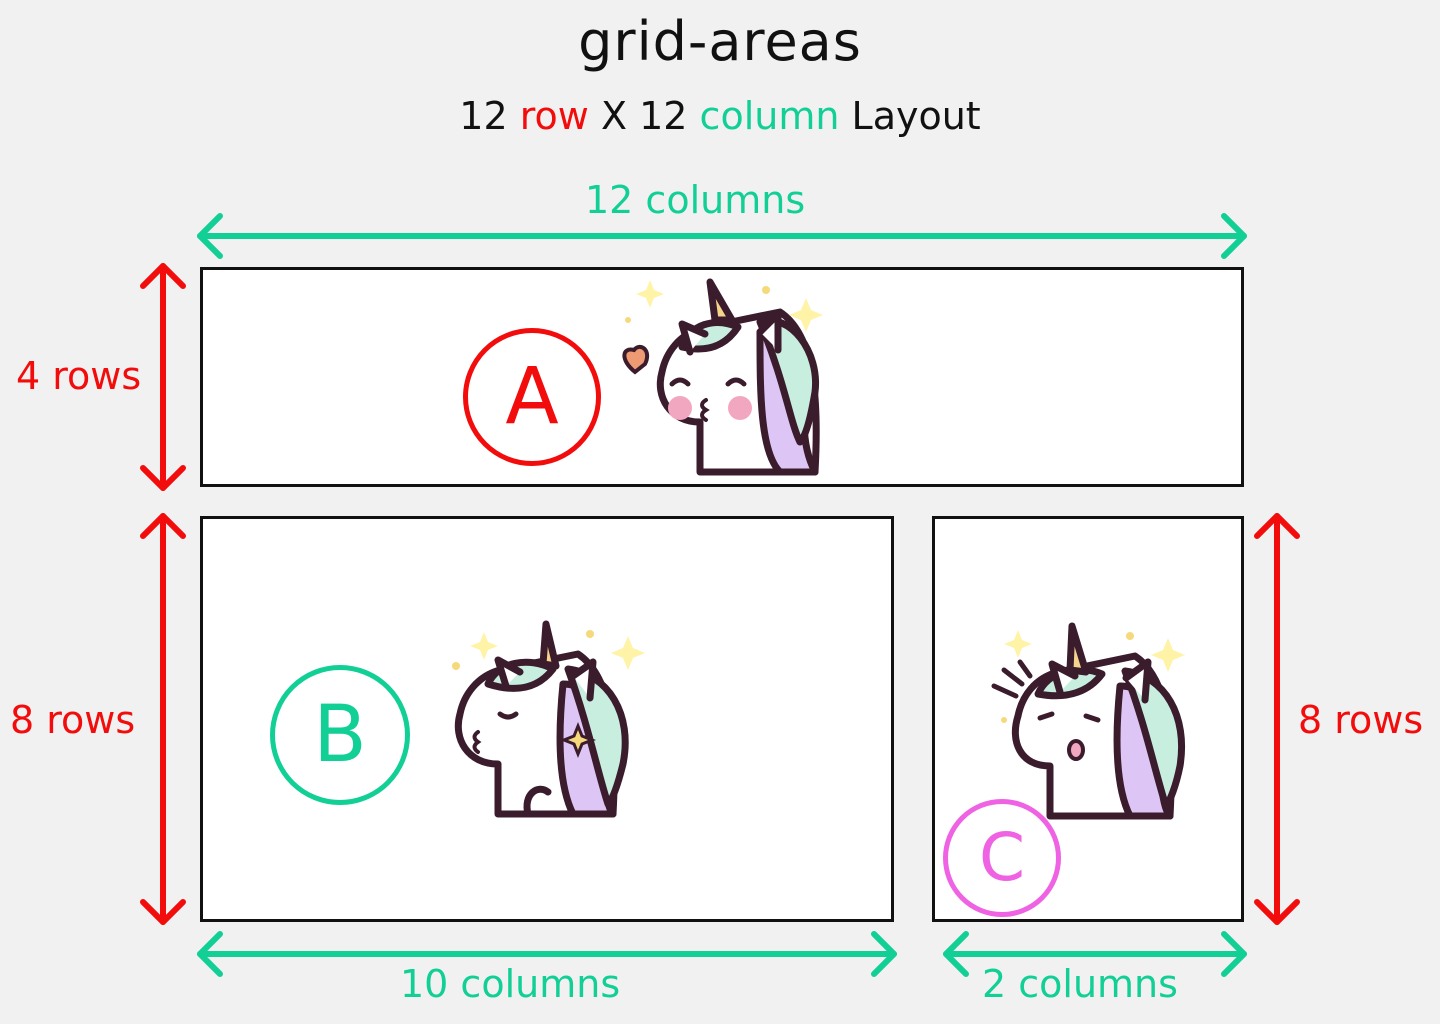 The height and width of the screenshot is (1024, 1440). I want to click on c-columns-arrow, so click(1095, 954).